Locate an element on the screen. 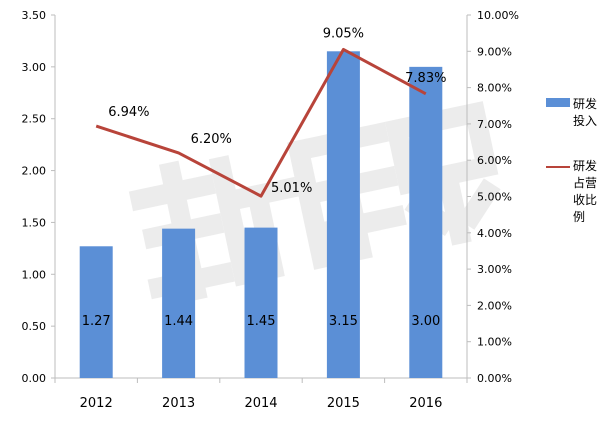 This screenshot has height=423, width=614. right-tick-label: 8.00% is located at coordinates (494, 88).